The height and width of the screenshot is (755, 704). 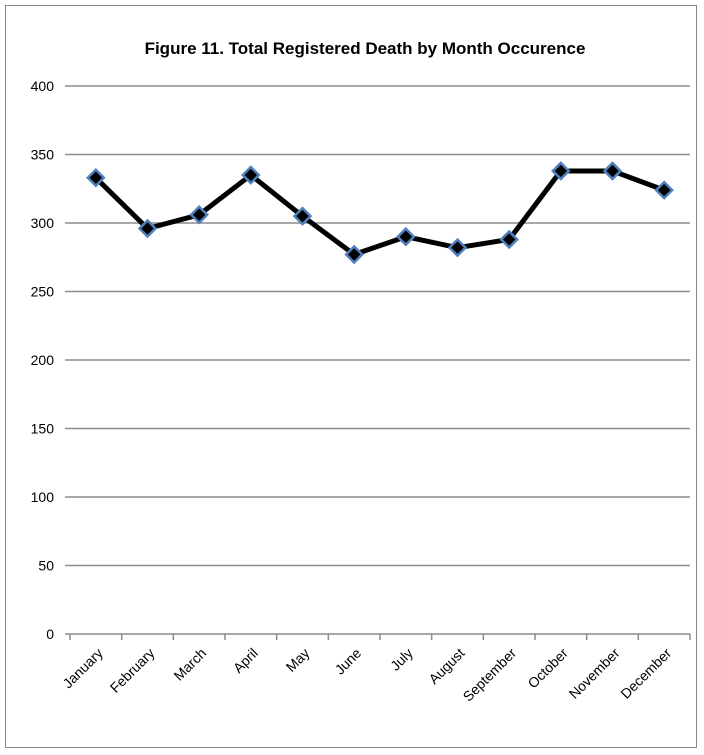 I want to click on x-tick-label: June, so click(x=348, y=661).